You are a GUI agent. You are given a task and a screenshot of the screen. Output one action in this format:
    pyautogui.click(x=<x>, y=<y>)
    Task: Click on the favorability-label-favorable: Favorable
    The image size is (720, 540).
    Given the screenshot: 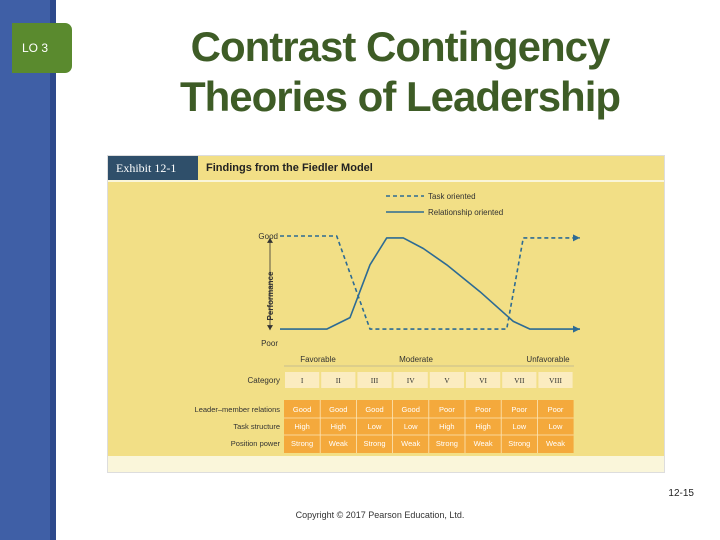 What is the action you would take?
    pyautogui.click(x=318, y=359)
    